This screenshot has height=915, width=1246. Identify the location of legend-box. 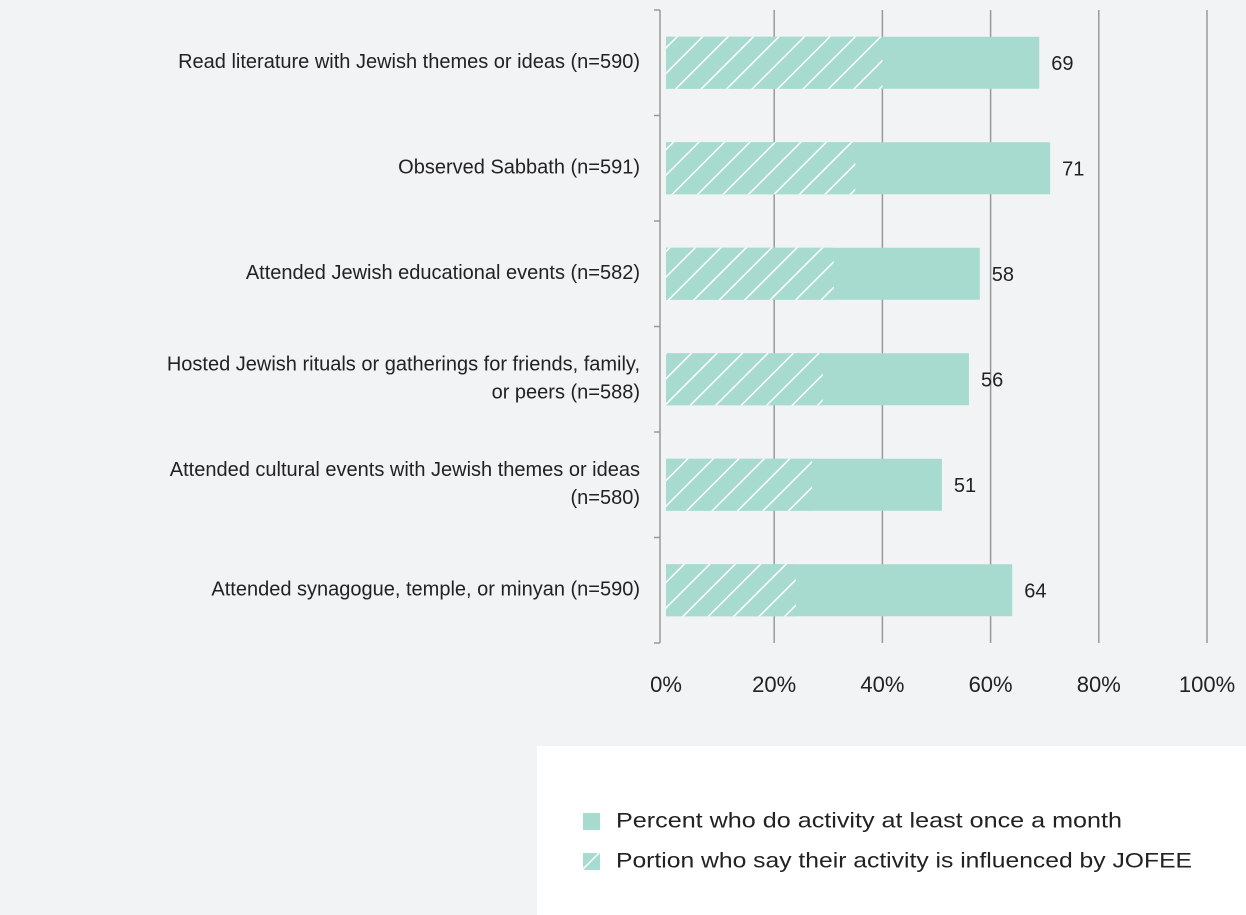
(891, 830).